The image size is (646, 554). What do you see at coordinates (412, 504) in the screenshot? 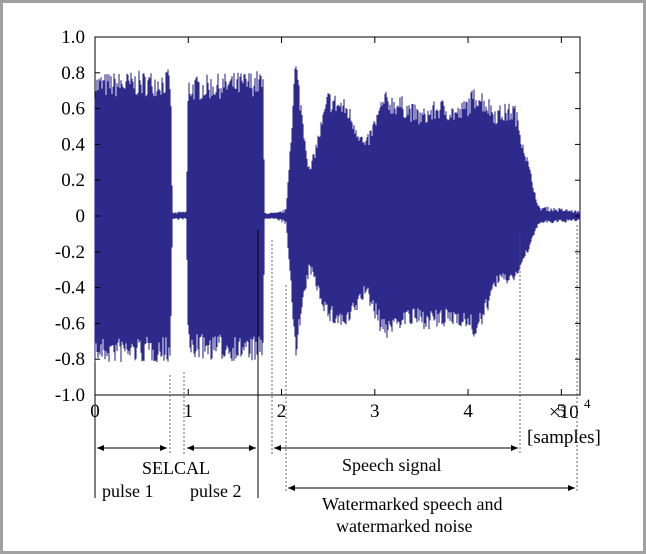
I see `annotation-watermarked-line1: Watermarked speech and` at bounding box center [412, 504].